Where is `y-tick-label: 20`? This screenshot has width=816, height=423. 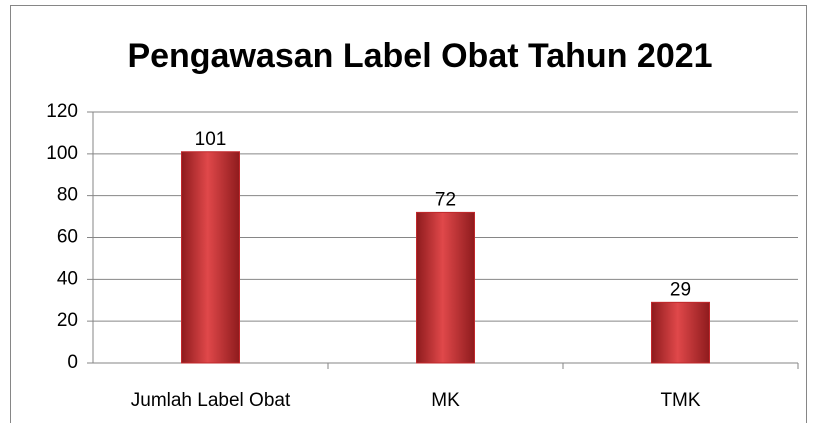 y-tick-label: 20 is located at coordinates (67, 320).